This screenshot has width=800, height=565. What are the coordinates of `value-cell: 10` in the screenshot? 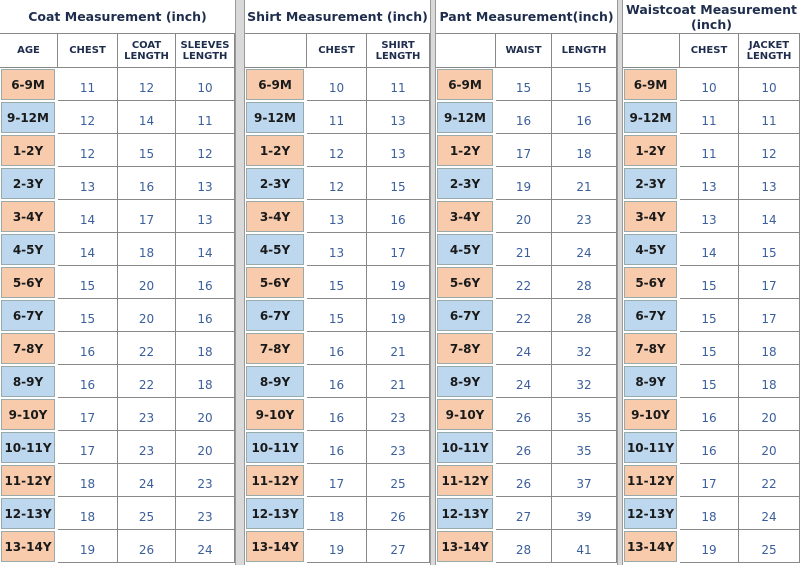 It's located at (709, 84).